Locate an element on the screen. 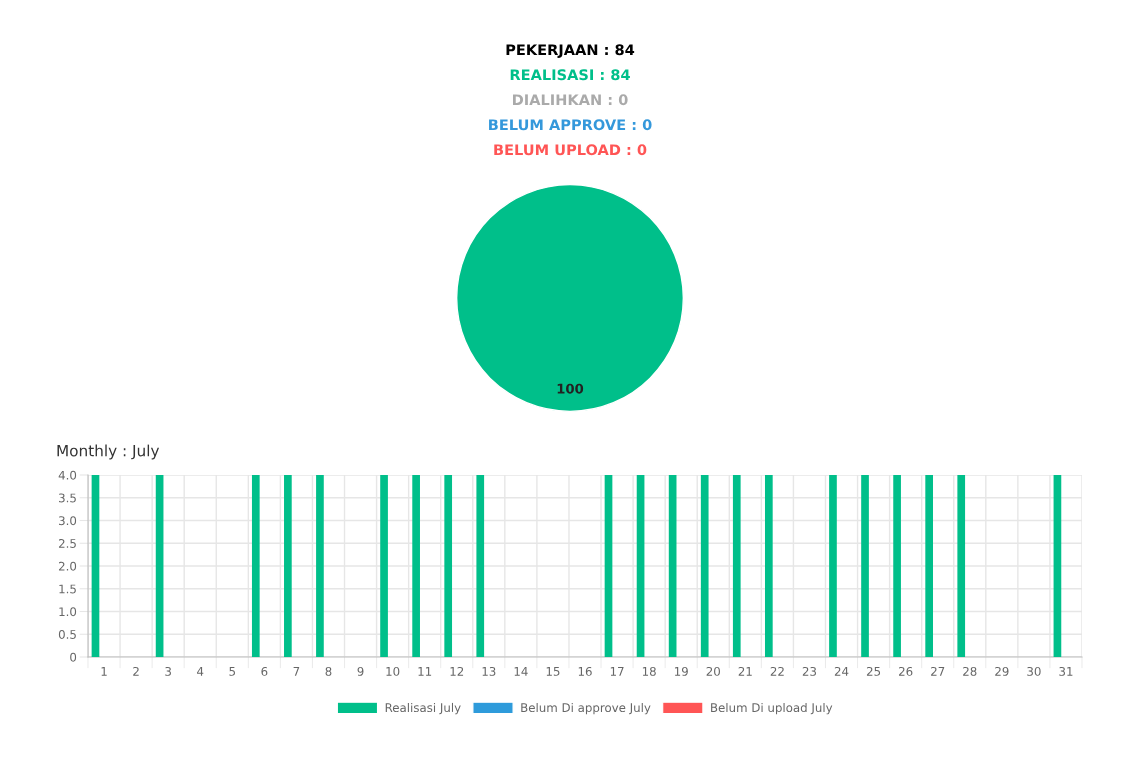  x-tick-label: 10 is located at coordinates (393, 671).